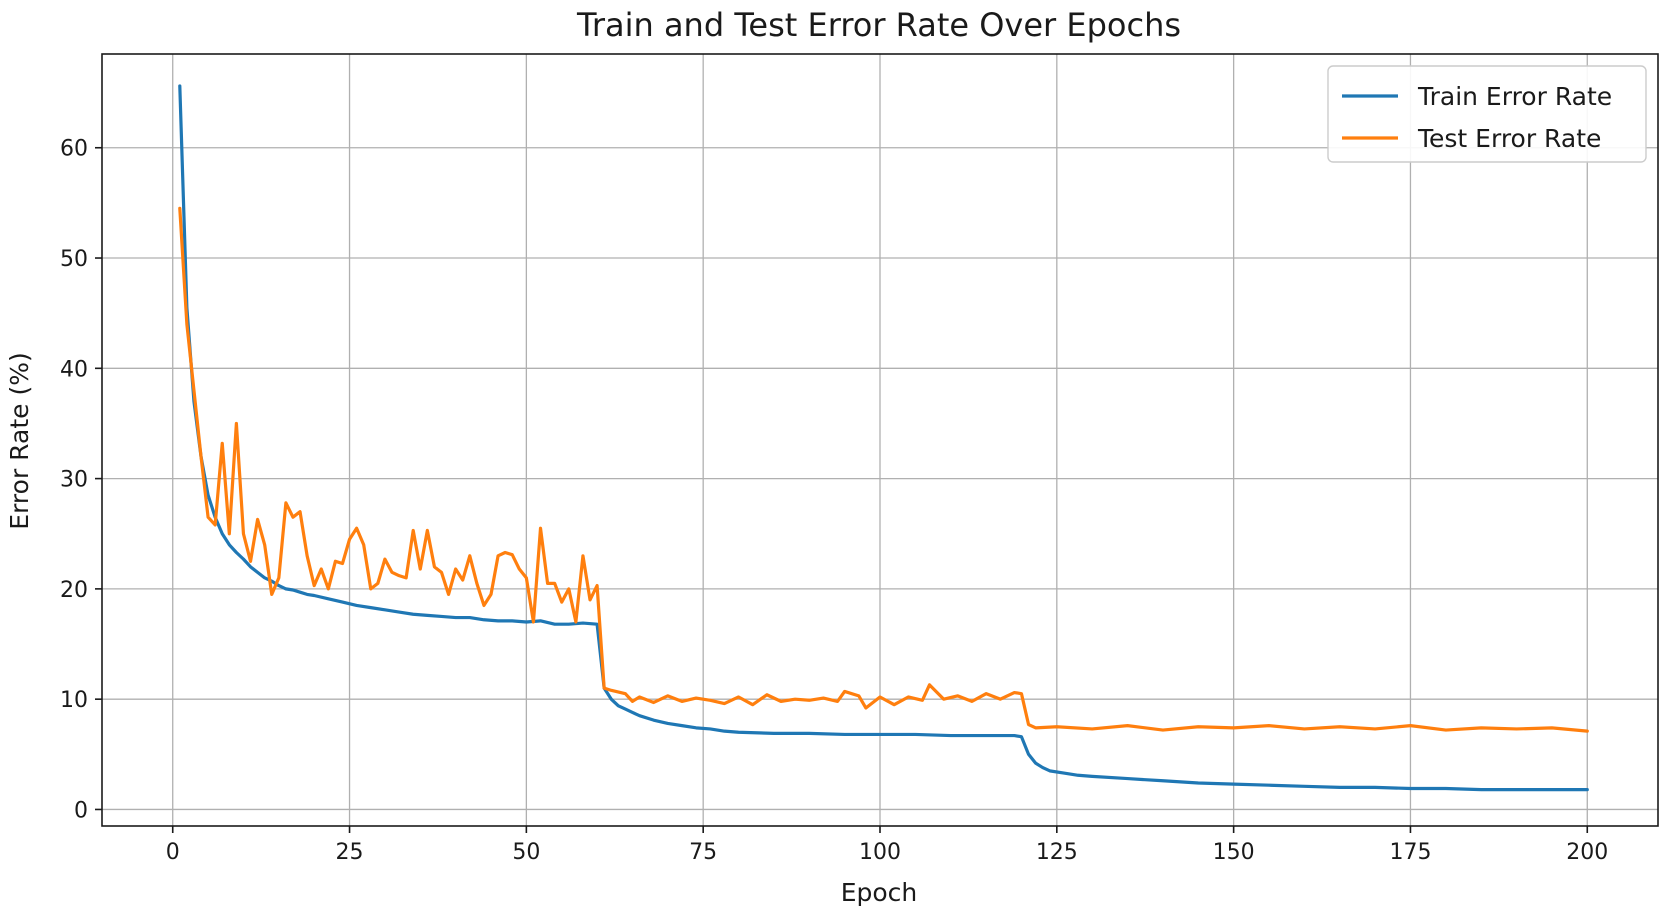 This screenshot has height=914, width=1664. I want to click on x-axis: 0 25 50 75 100 125 150 175 200, so click(887, 845).